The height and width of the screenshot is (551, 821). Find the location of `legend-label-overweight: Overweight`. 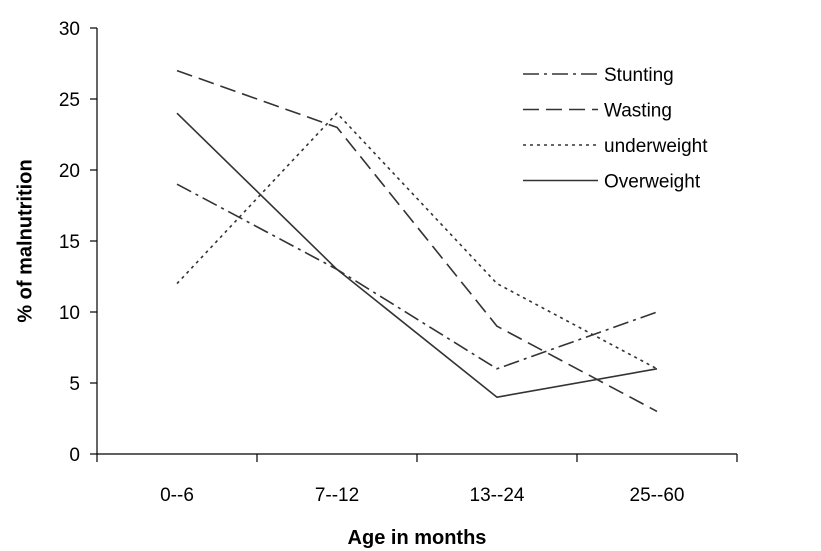

legend-label-overweight: Overweight is located at coordinates (652, 182).